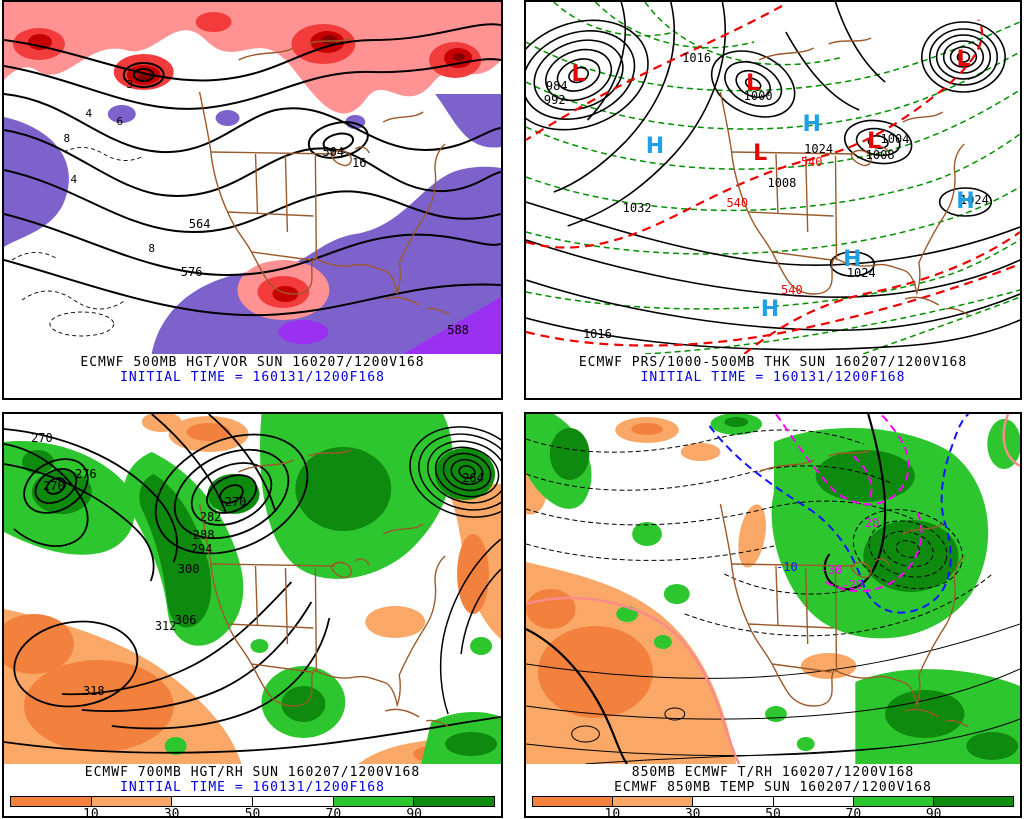 Image resolution: width=1024 pixels, height=819 pixels. What do you see at coordinates (787, 567) in the screenshot?
I see `contour-label: -10` at bounding box center [787, 567].